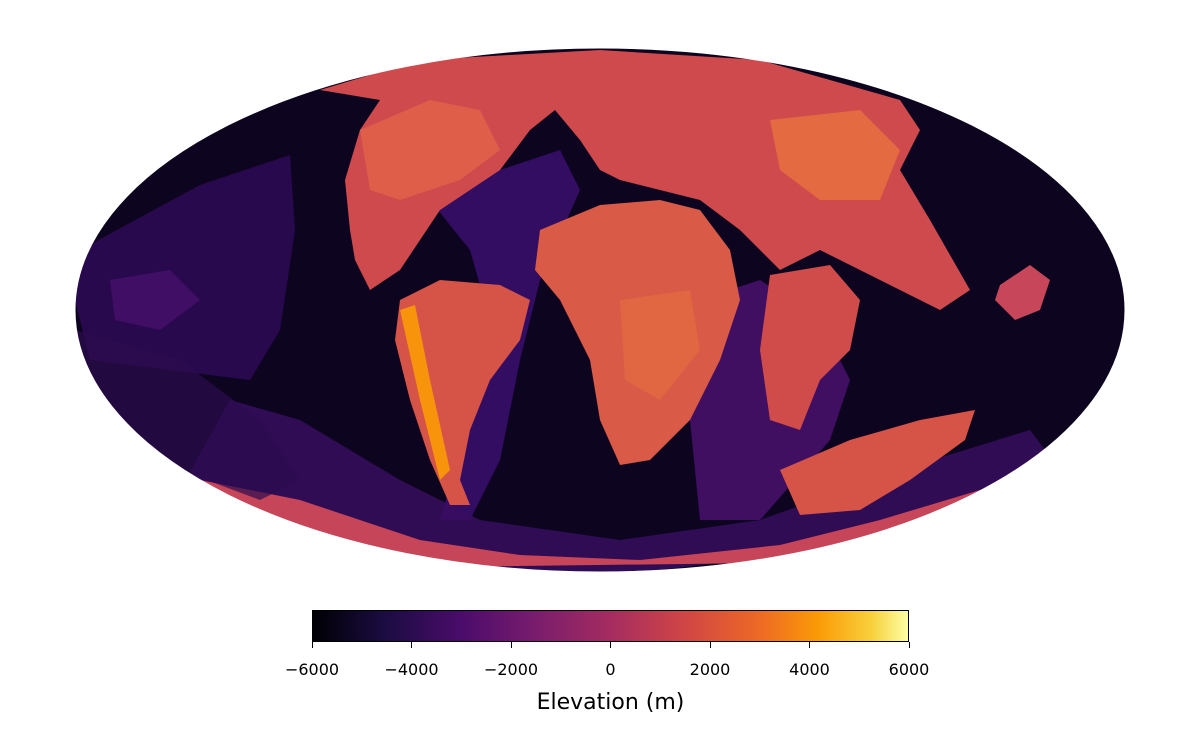 This screenshot has height=744, width=1200. I want to click on pacific-islands, so click(155, 300).